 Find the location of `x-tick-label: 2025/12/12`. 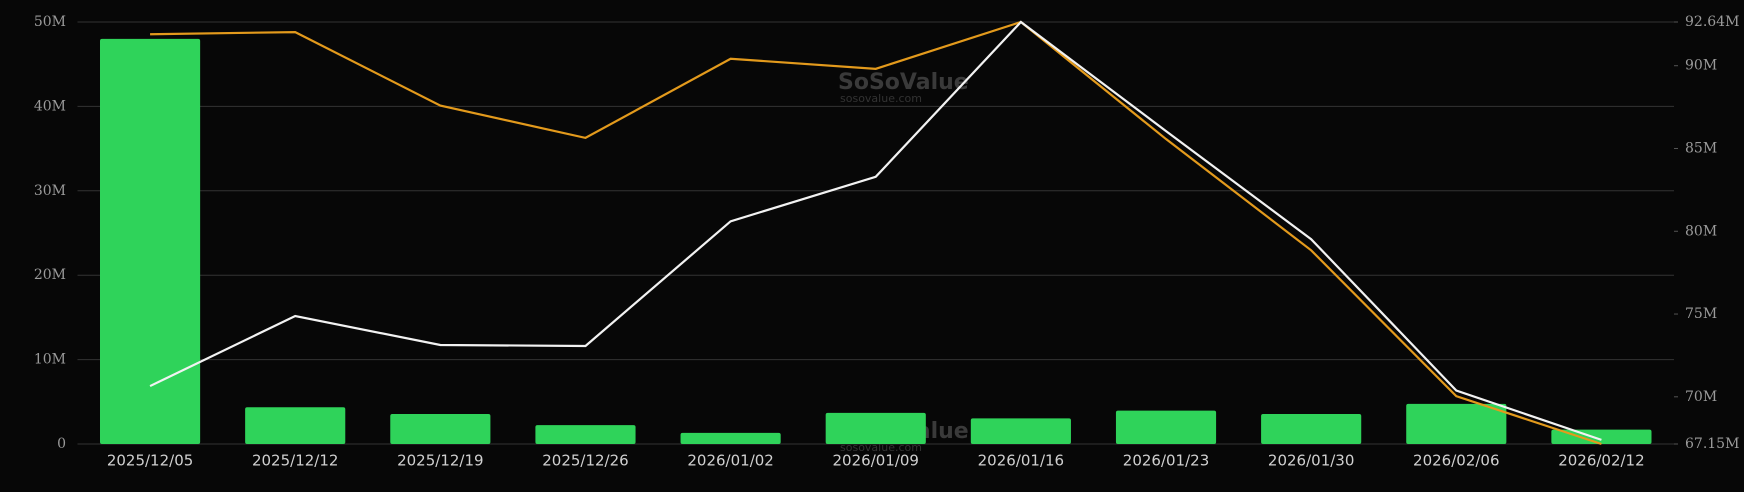

x-tick-label: 2025/12/12 is located at coordinates (295, 461).